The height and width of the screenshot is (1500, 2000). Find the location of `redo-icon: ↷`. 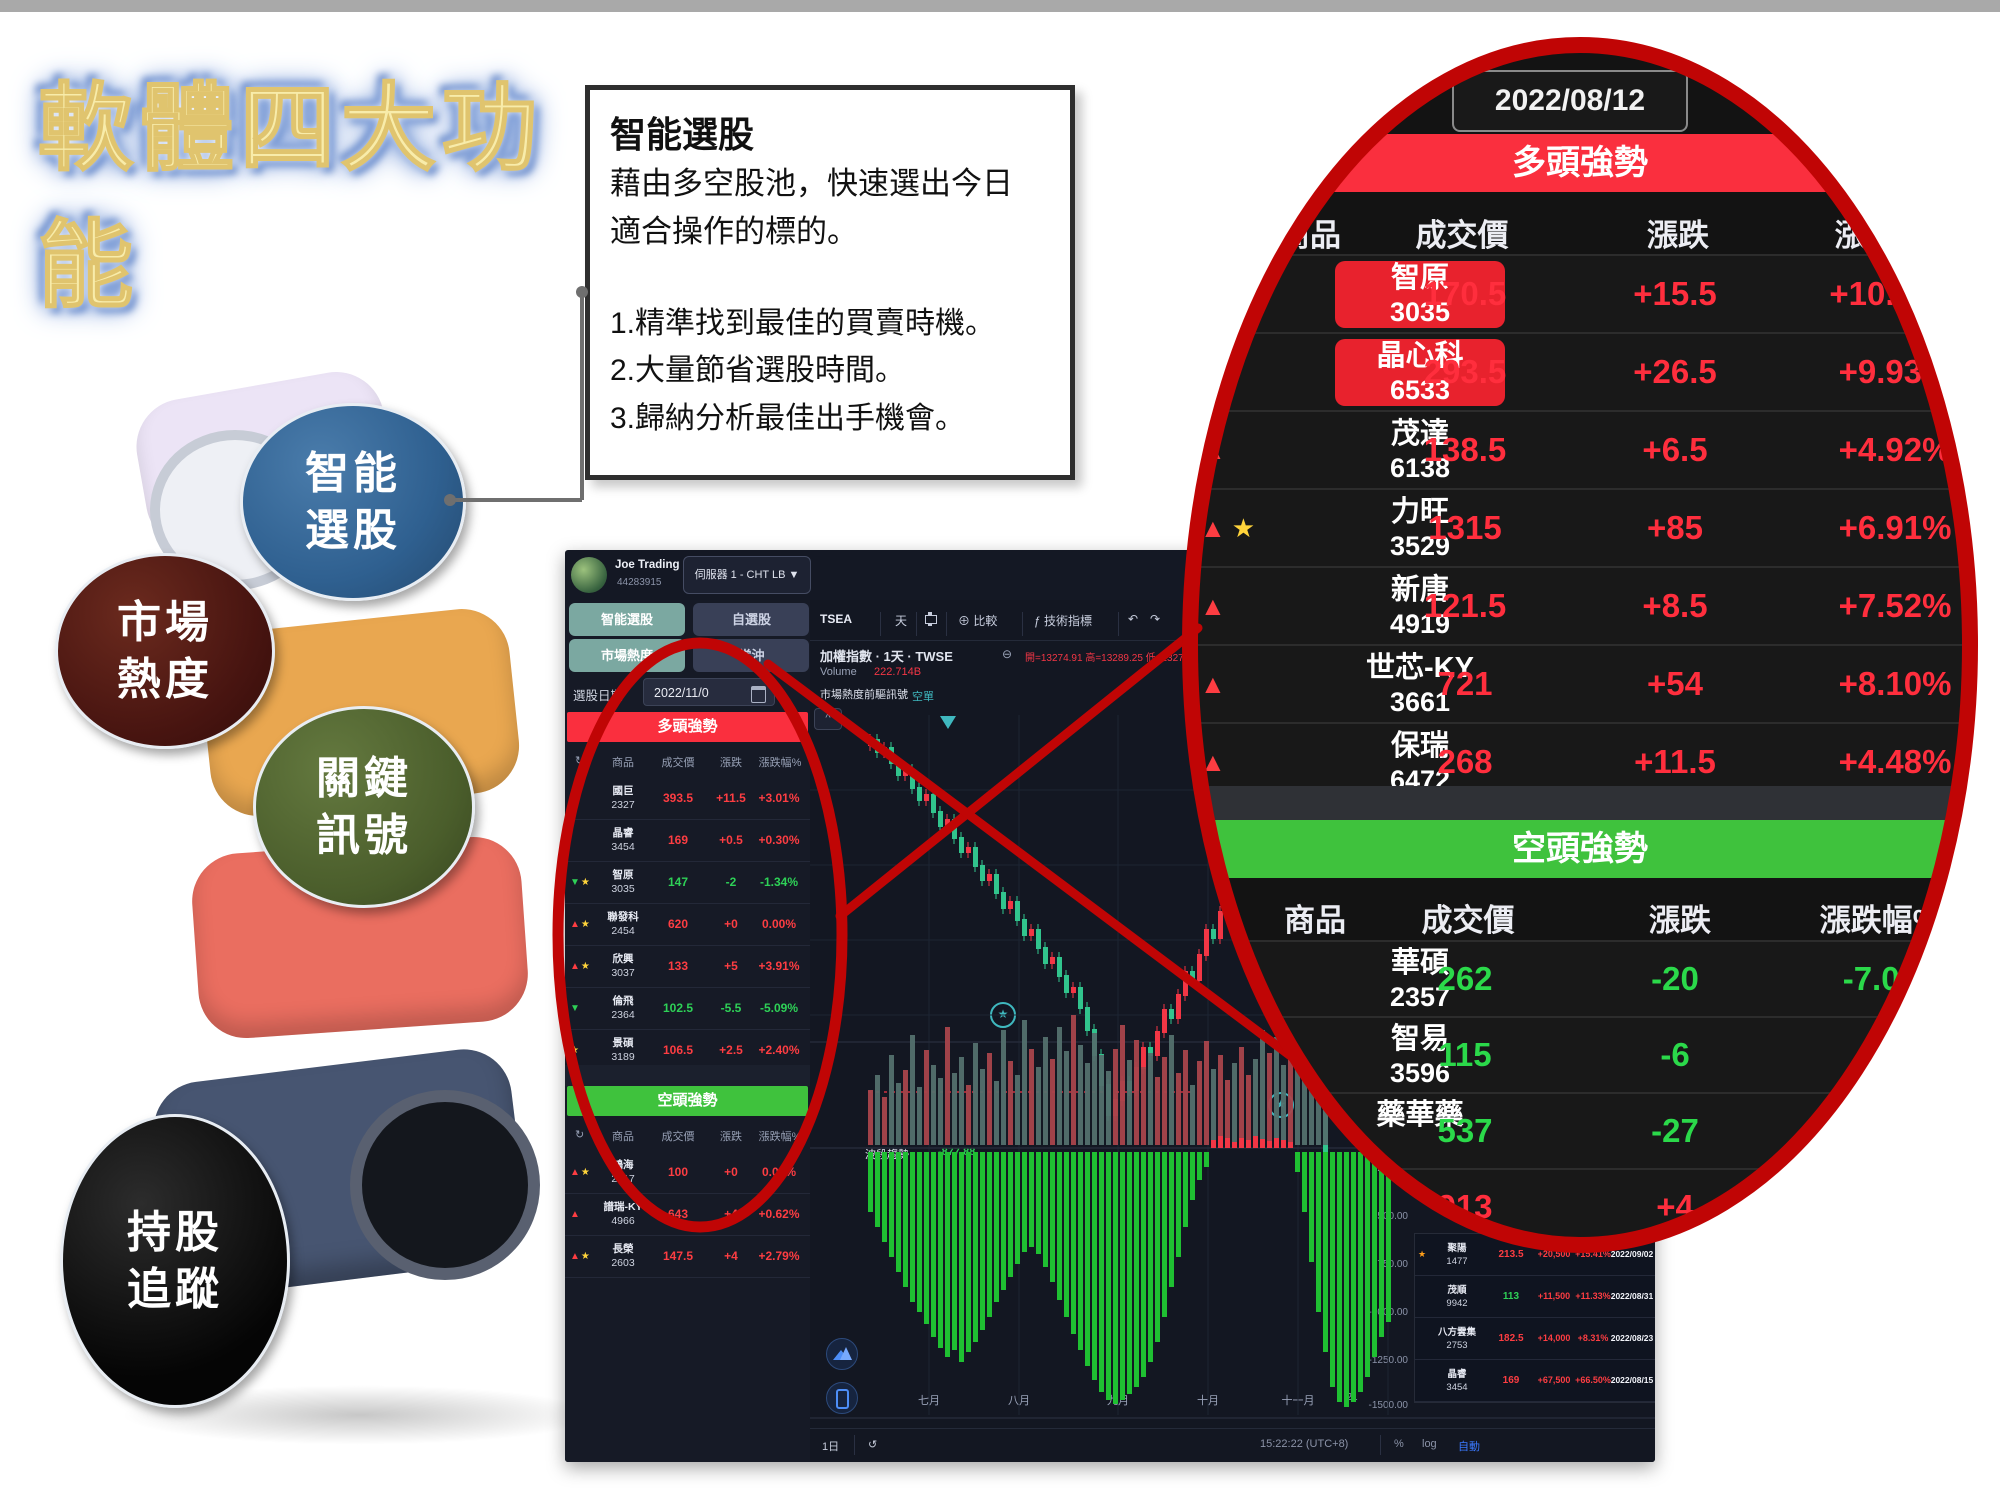

redo-icon: ↷ is located at coordinates (1155, 619).